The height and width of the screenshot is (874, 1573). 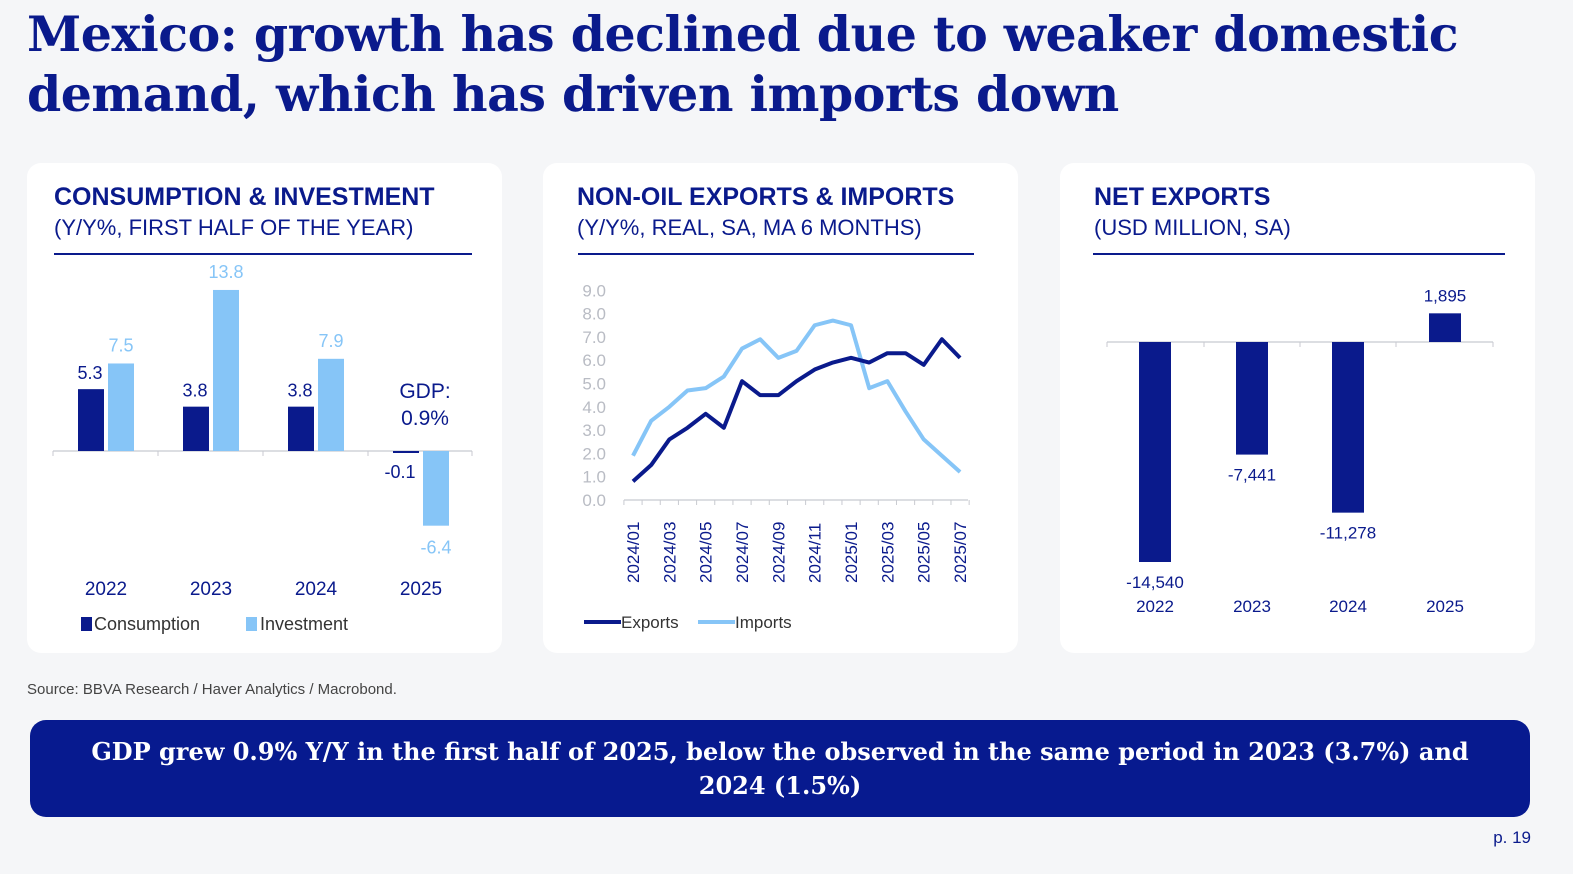 I want to click on chart-subtitle: (Y/Y%, FIRST HALF OF THE YEAR), so click(x=234, y=227).